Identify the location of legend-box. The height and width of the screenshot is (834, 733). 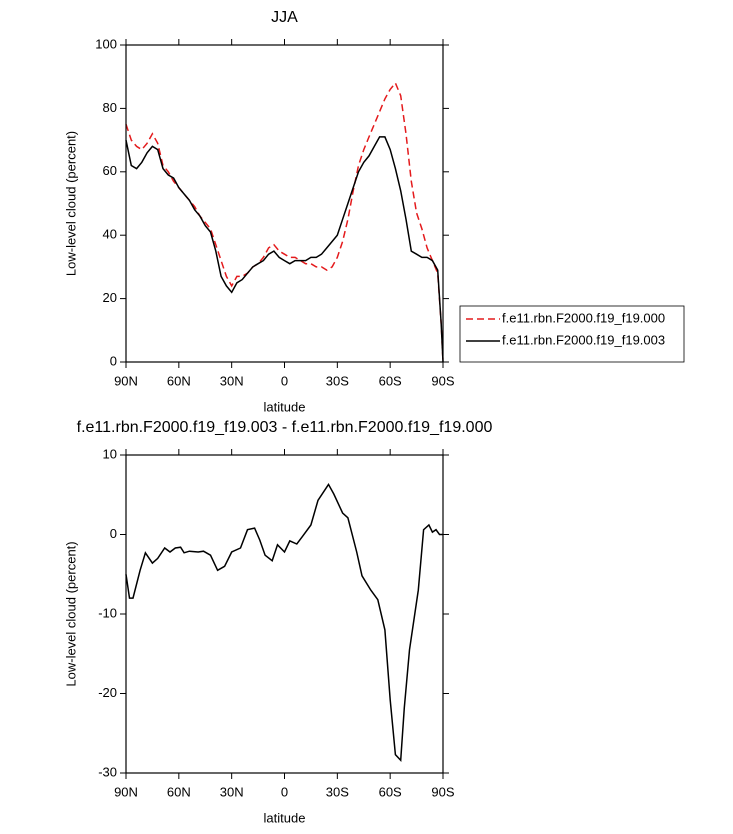
(572, 334).